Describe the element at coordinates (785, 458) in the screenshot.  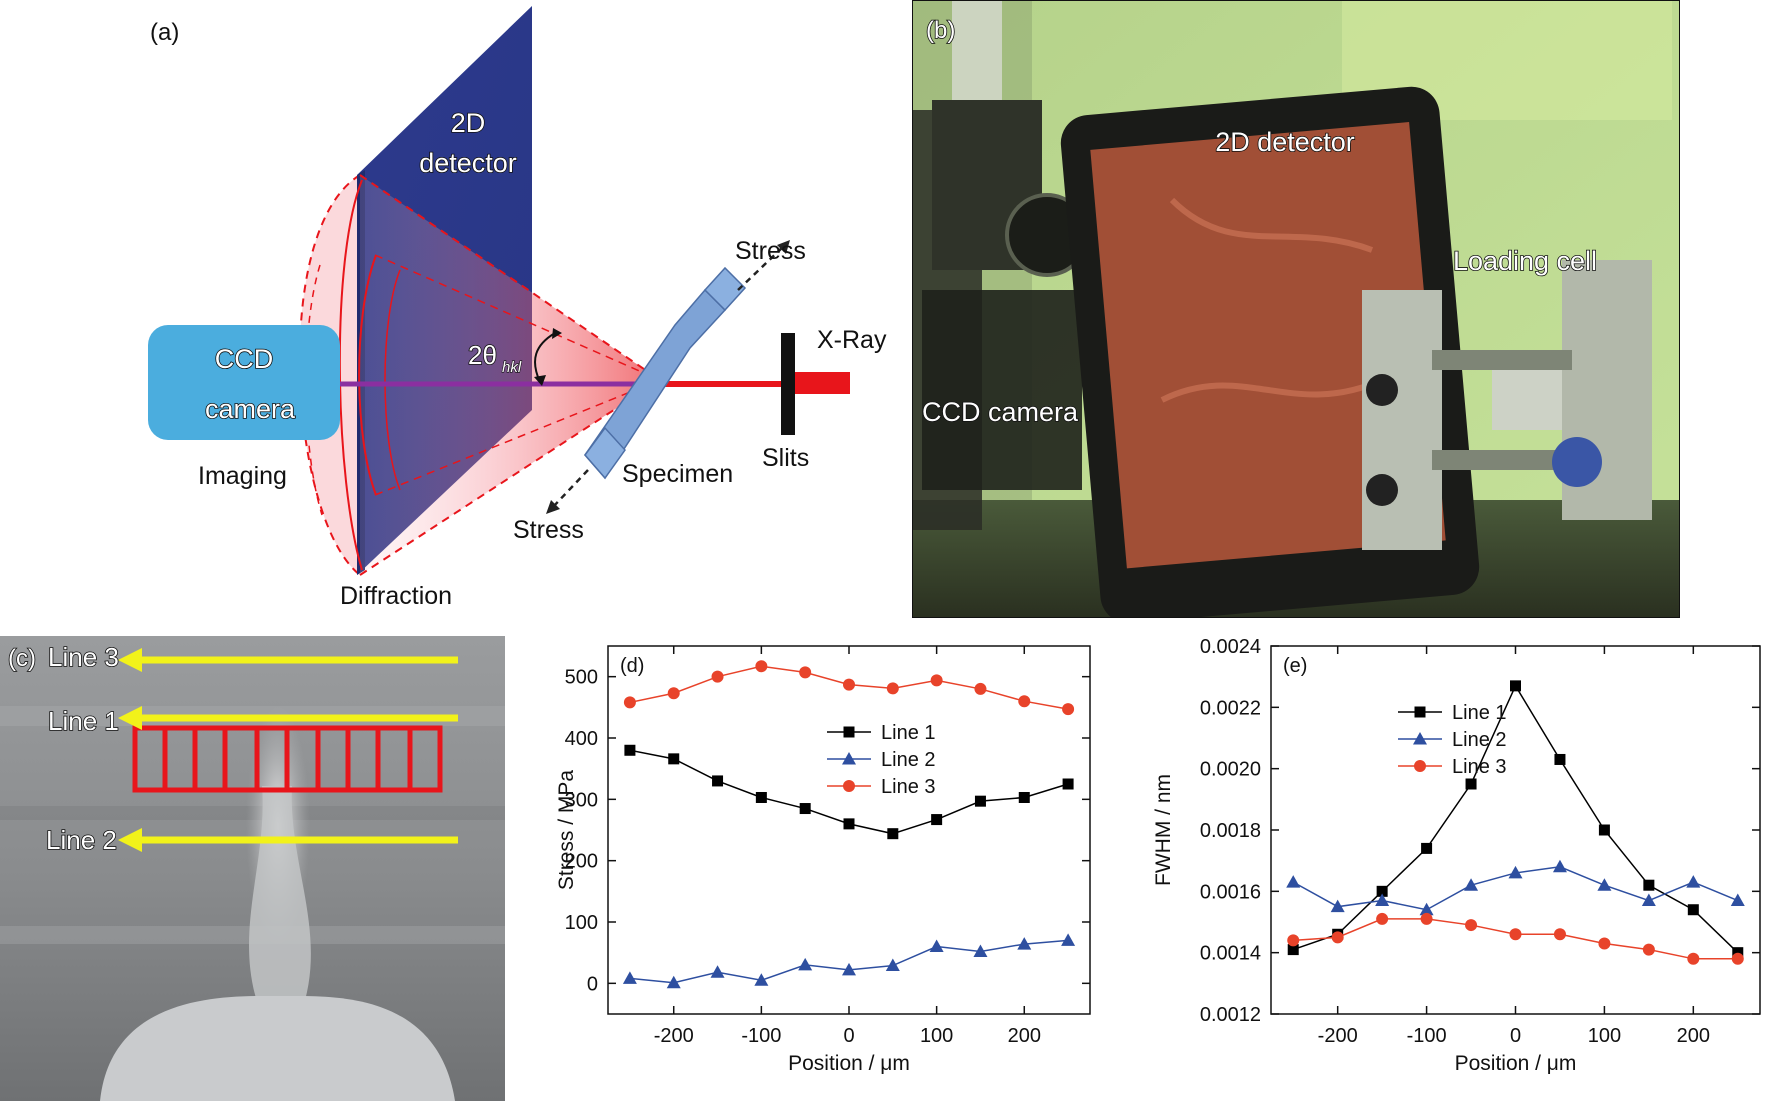
I see `slits-label: Slits` at that location.